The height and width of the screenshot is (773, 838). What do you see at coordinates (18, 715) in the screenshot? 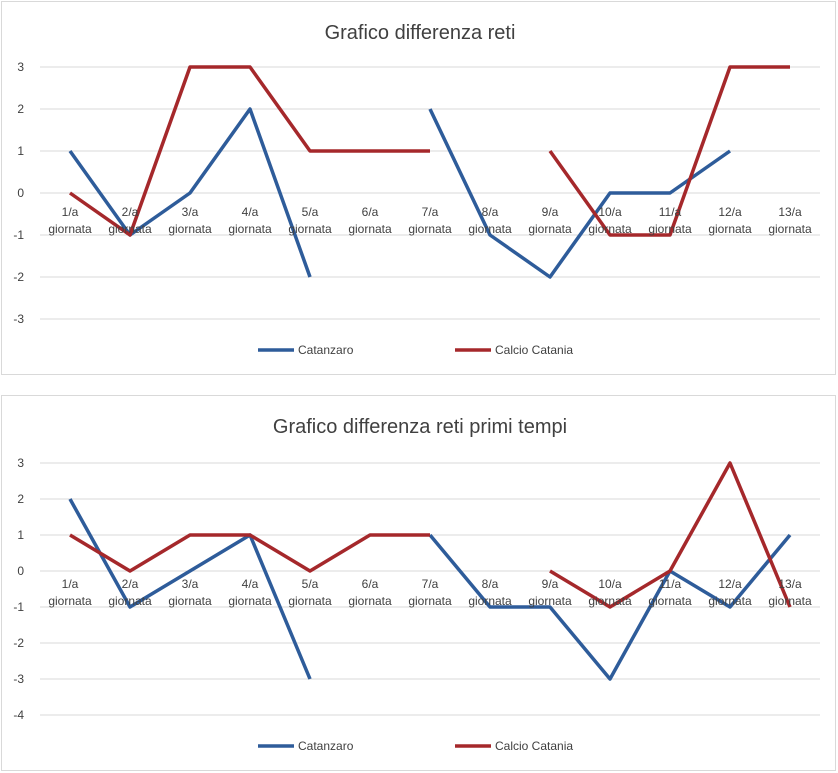
I see `y-tick-label: -4` at bounding box center [18, 715].